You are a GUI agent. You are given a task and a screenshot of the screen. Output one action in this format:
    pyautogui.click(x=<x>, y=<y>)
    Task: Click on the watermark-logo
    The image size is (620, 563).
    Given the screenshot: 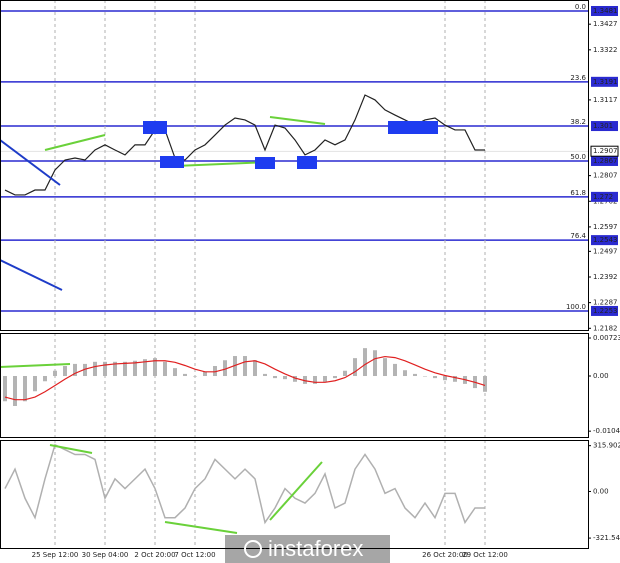 What is the action you would take?
    pyautogui.click(x=253, y=549)
    